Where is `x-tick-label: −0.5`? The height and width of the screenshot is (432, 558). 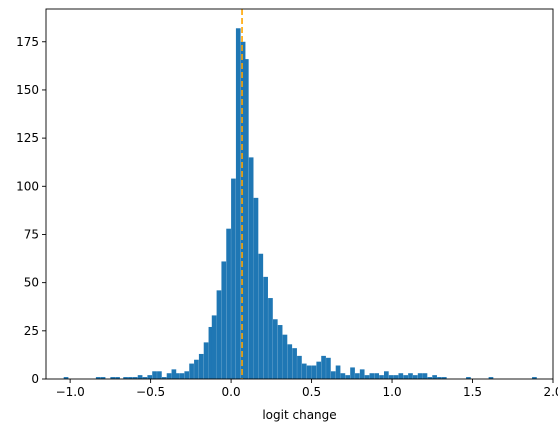
x-tick-label: −0.5 is located at coordinates (150, 392).